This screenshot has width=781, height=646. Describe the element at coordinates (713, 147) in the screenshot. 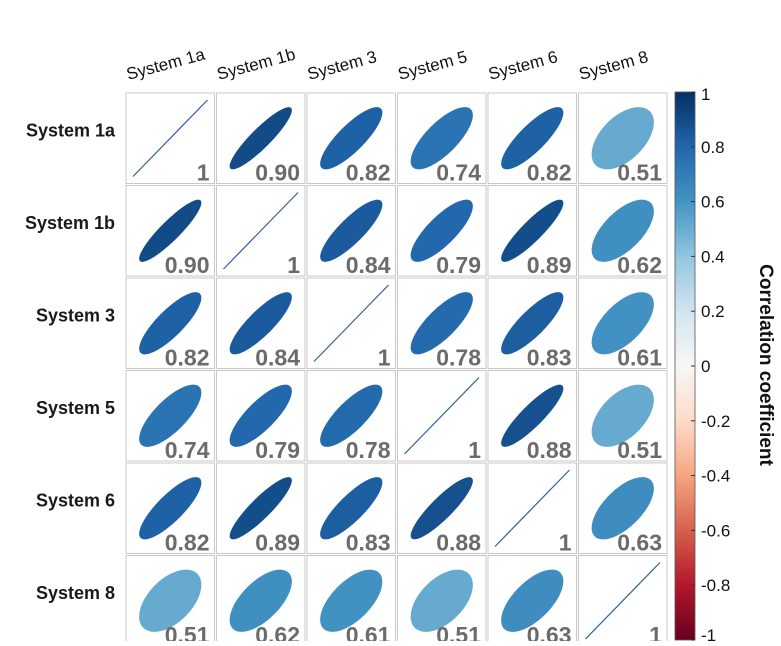

I see `colorbar-tick-label: 0.8` at that location.